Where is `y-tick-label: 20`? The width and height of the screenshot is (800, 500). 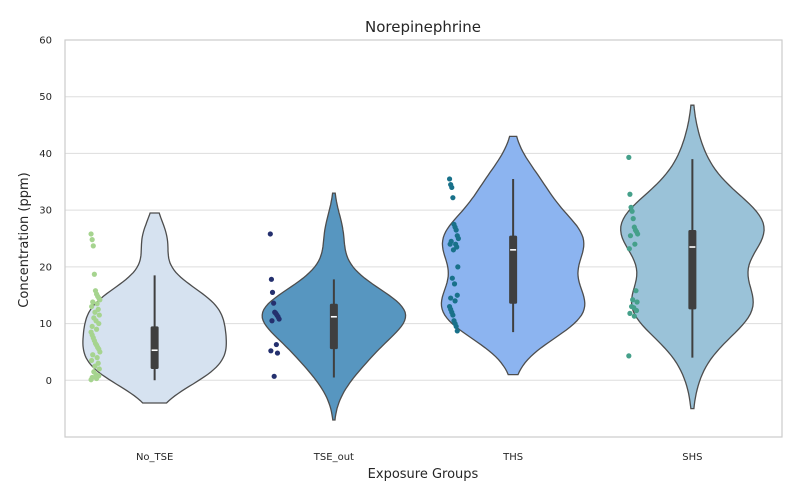
y-tick-label: 20 is located at coordinates (45, 267).